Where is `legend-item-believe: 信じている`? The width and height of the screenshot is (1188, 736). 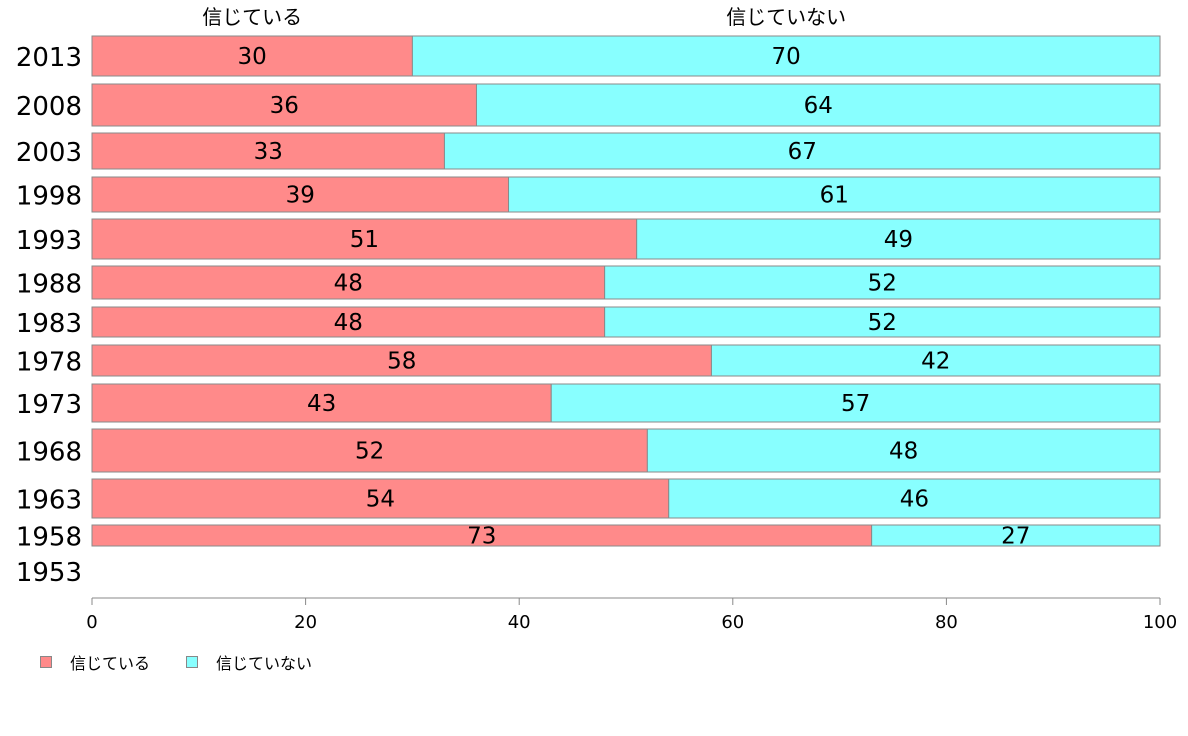 legend-item-believe: 信じている is located at coordinates (95, 662).